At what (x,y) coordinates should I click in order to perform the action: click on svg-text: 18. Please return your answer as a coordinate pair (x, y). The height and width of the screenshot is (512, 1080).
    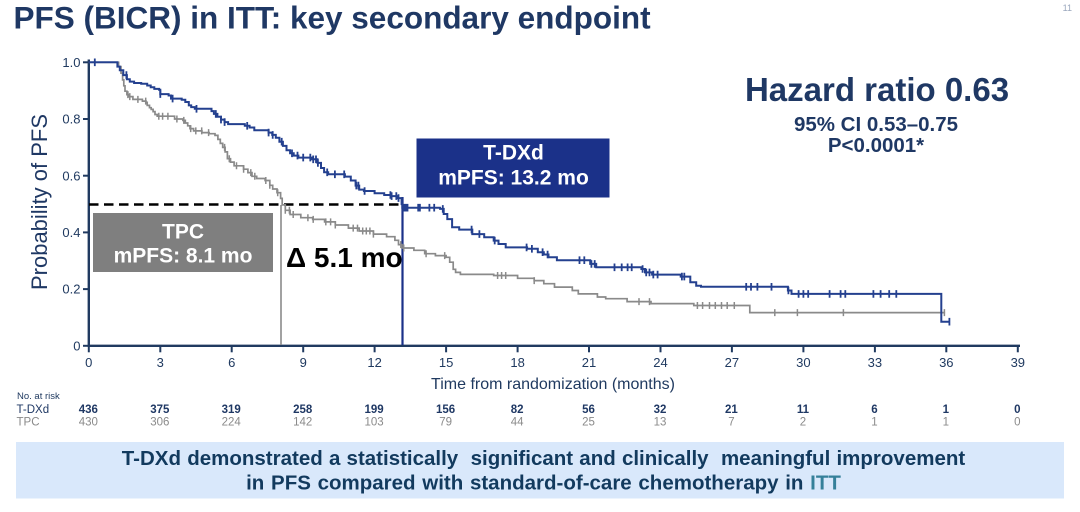
    Looking at the image, I should click on (517, 362).